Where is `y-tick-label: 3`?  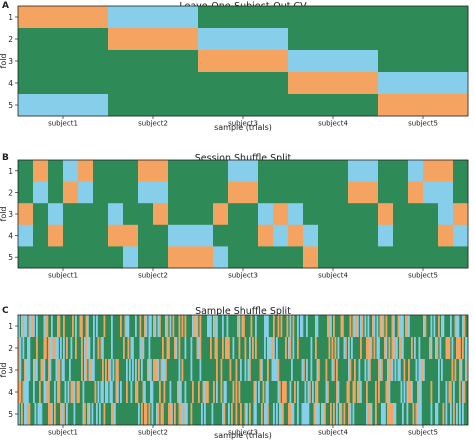 y-tick-label: 3 is located at coordinates (10, 61).